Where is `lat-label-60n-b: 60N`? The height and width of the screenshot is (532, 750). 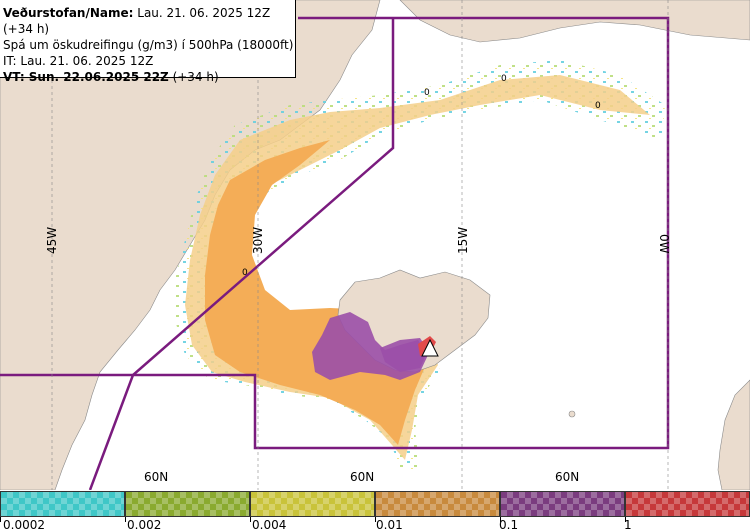
lat-label-60n-b: 60N is located at coordinates (362, 477).